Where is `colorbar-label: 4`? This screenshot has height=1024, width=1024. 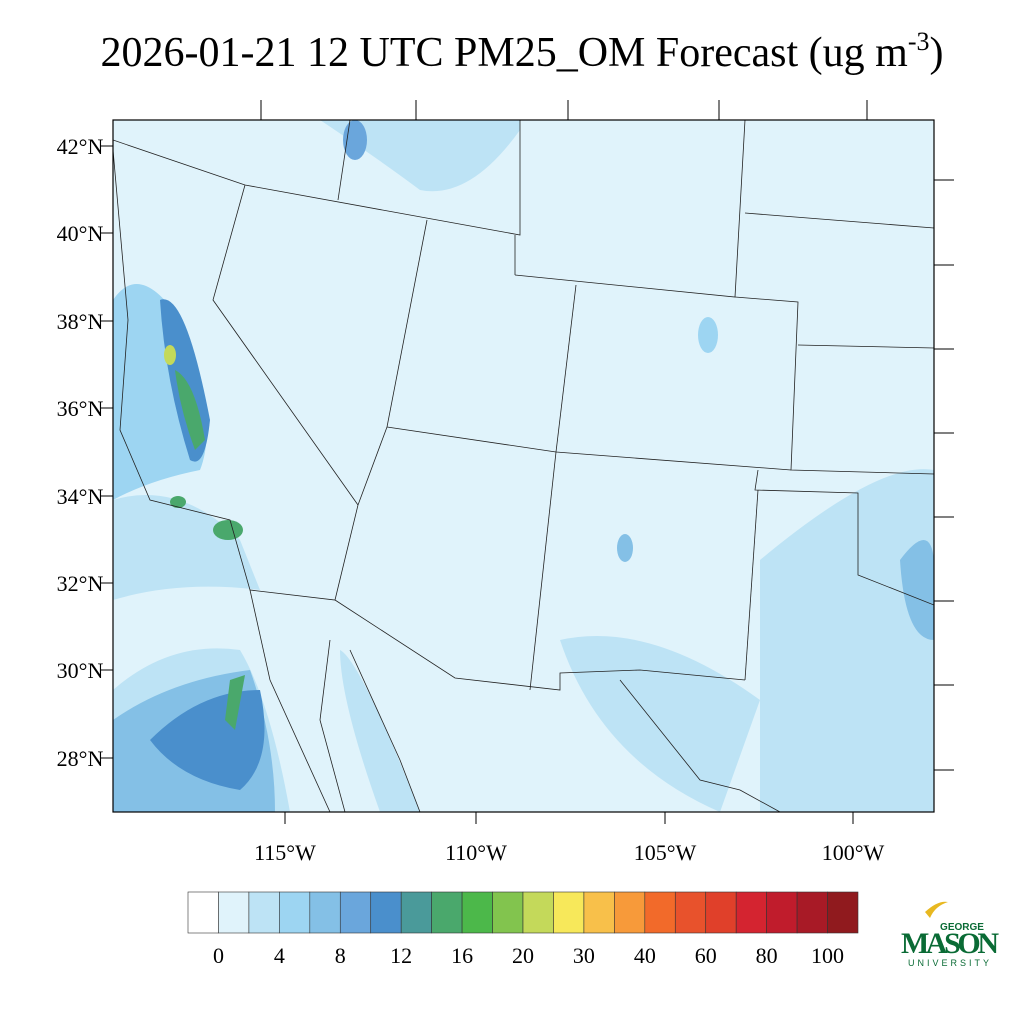
colorbar-label: 4 is located at coordinates (279, 955).